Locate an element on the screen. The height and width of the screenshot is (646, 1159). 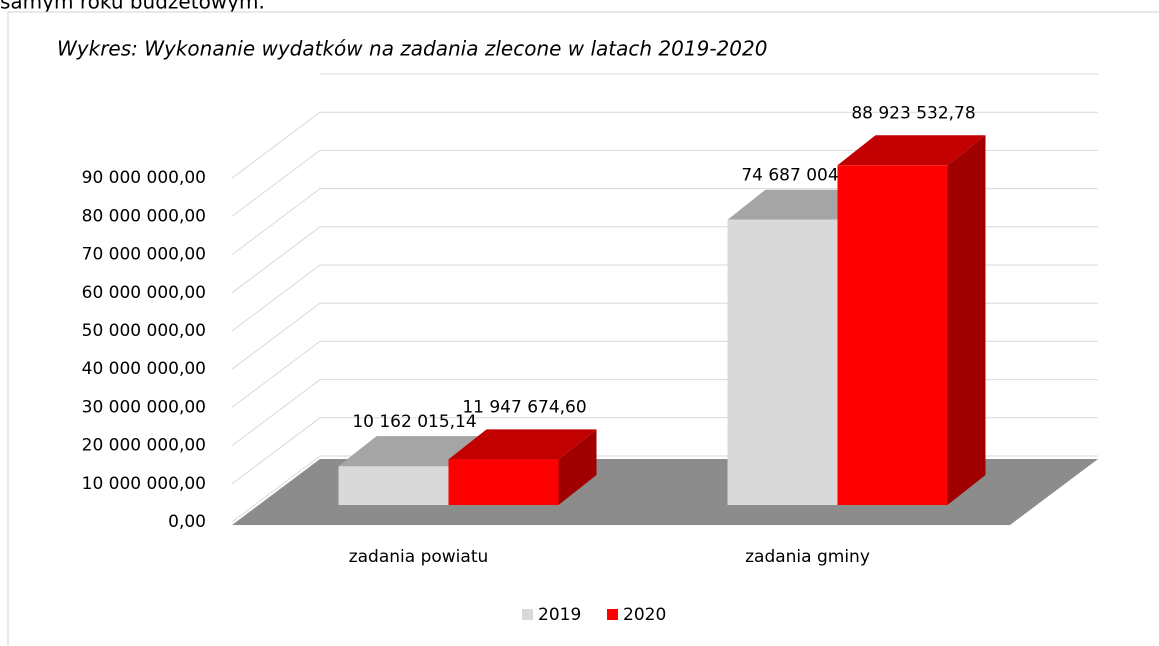
y-tick-label: 0,00 is located at coordinates (187, 522).